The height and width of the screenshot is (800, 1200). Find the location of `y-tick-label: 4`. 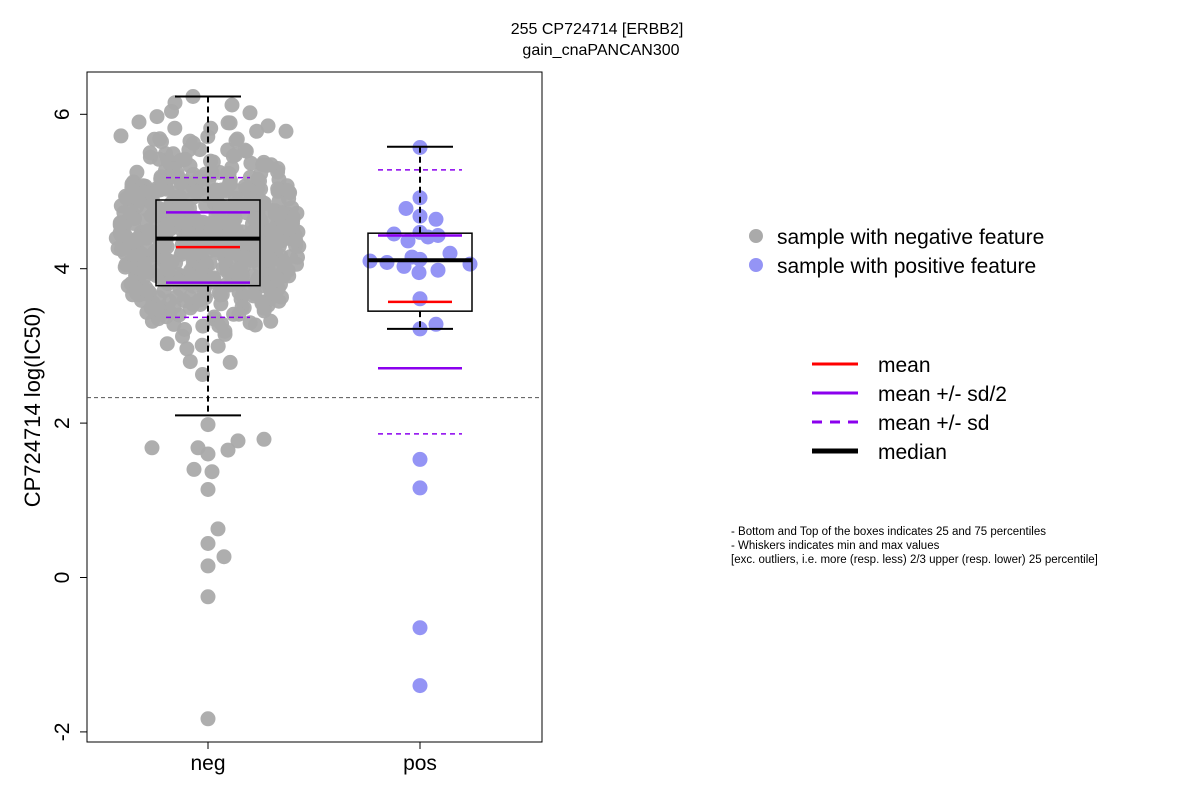

y-tick-label: 4 is located at coordinates (62, 269).